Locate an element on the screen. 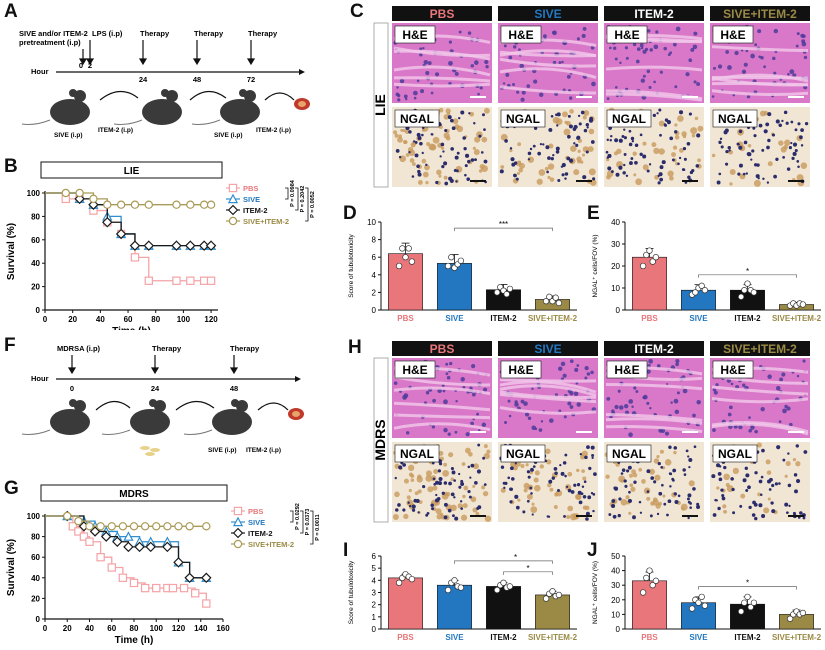 This screenshot has height=650, width=825. mouse-label-3: SIVE (i.p) is located at coordinates (228, 135).